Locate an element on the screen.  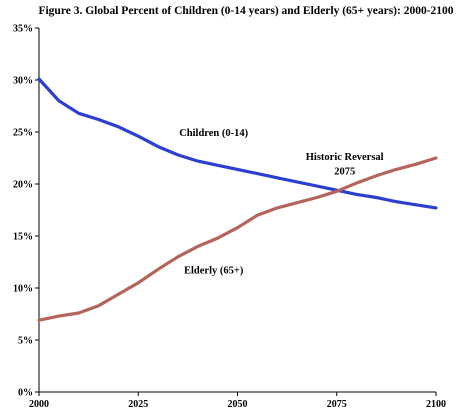
y-tick-label: 0% is located at coordinates (25, 393).